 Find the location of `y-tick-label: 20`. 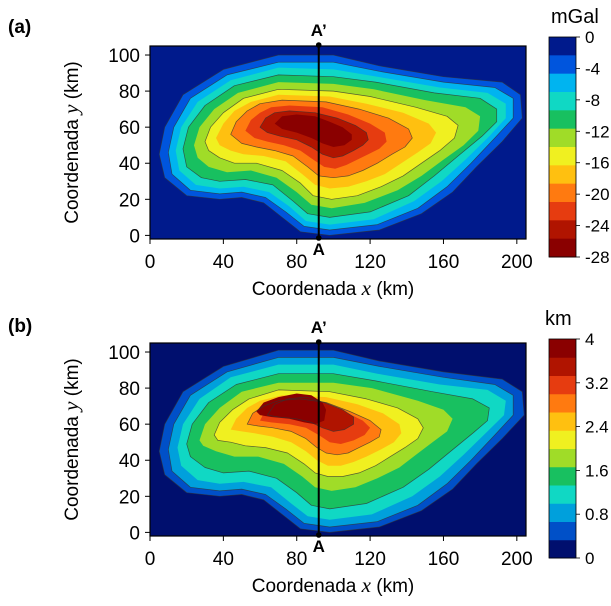

y-tick-label: 20 is located at coordinates (129, 200).